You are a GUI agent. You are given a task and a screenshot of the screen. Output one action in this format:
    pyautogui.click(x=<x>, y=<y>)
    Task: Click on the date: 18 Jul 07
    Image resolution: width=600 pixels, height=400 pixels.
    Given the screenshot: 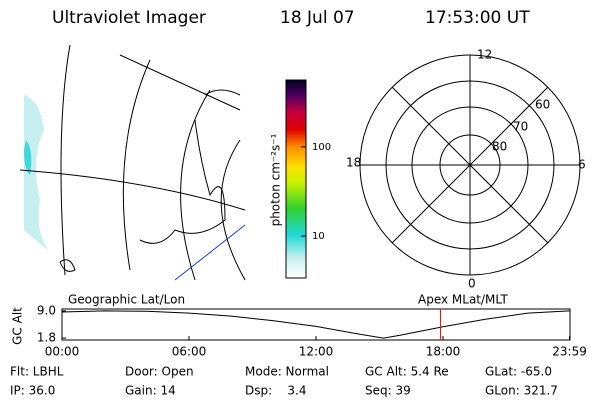 What is the action you would take?
    pyautogui.click(x=317, y=18)
    